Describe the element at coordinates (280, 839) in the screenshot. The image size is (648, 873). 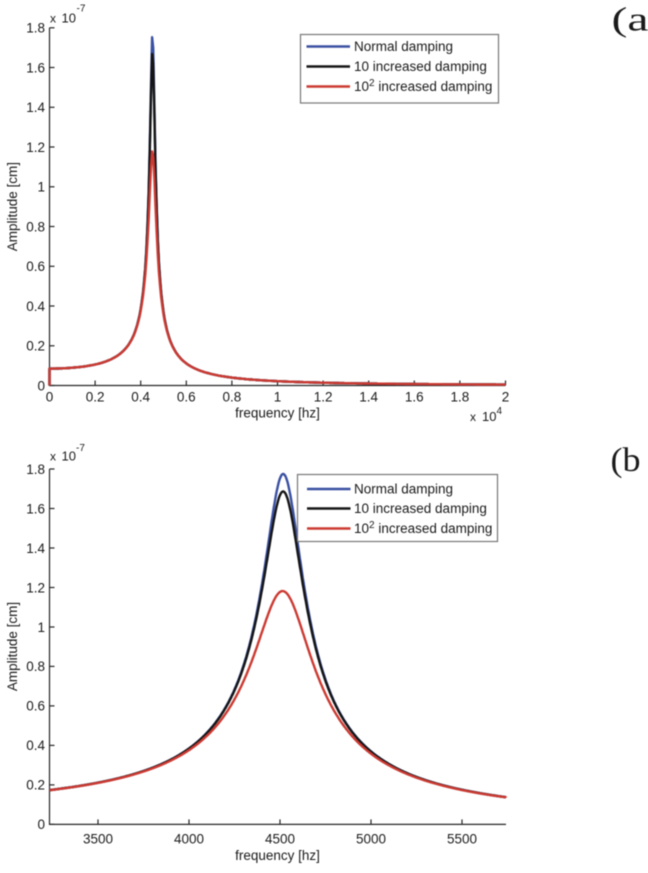
I see `svg-text: 4500` at that location.